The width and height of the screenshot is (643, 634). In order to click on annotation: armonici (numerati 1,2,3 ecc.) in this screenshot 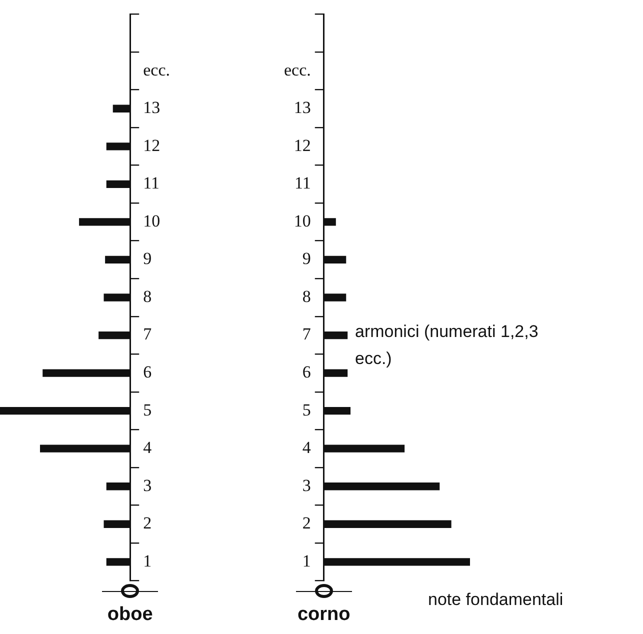, I will do `click(447, 345)`.